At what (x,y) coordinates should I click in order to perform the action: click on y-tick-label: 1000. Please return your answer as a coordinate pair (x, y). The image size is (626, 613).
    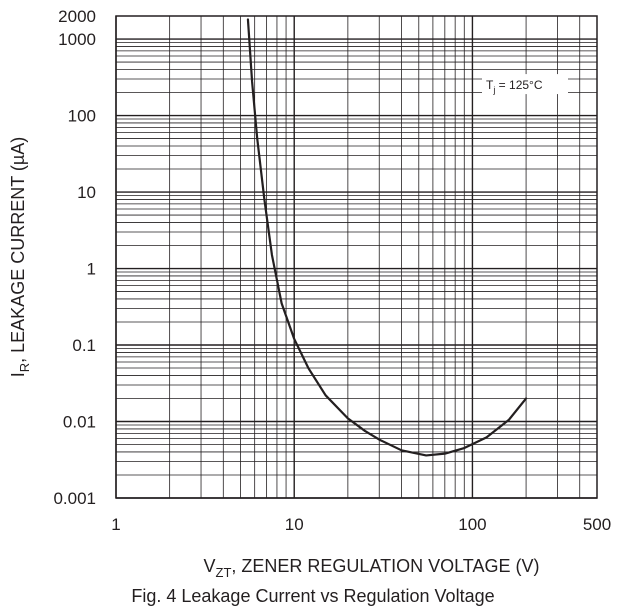
    Looking at the image, I should click on (77, 39).